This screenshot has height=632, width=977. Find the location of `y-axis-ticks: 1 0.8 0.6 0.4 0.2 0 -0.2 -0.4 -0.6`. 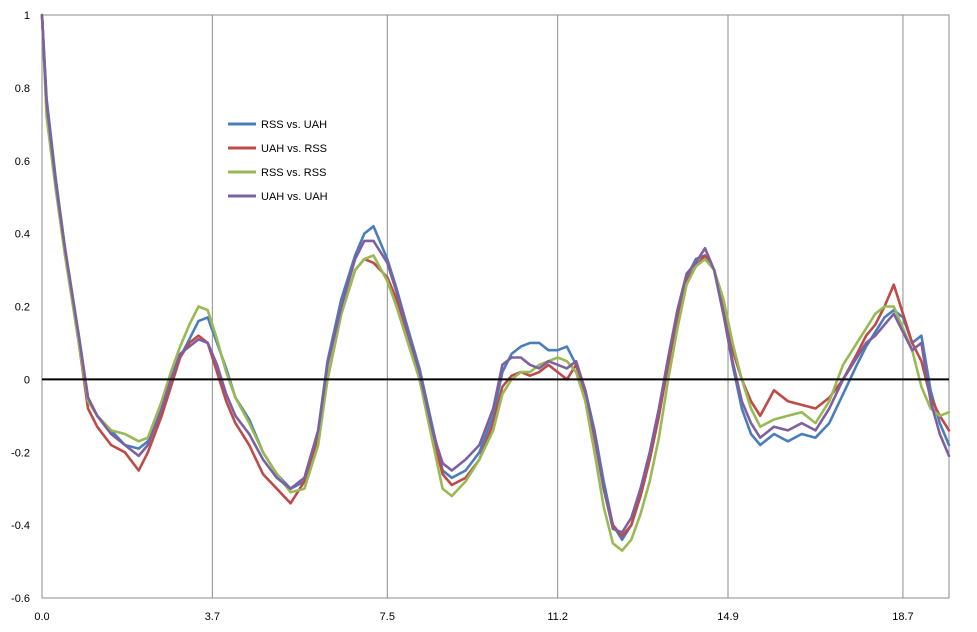

y-axis-ticks: 1 0.8 0.6 0.4 0.2 0 -0.2 -0.4 -0.6 is located at coordinates (20, 307).